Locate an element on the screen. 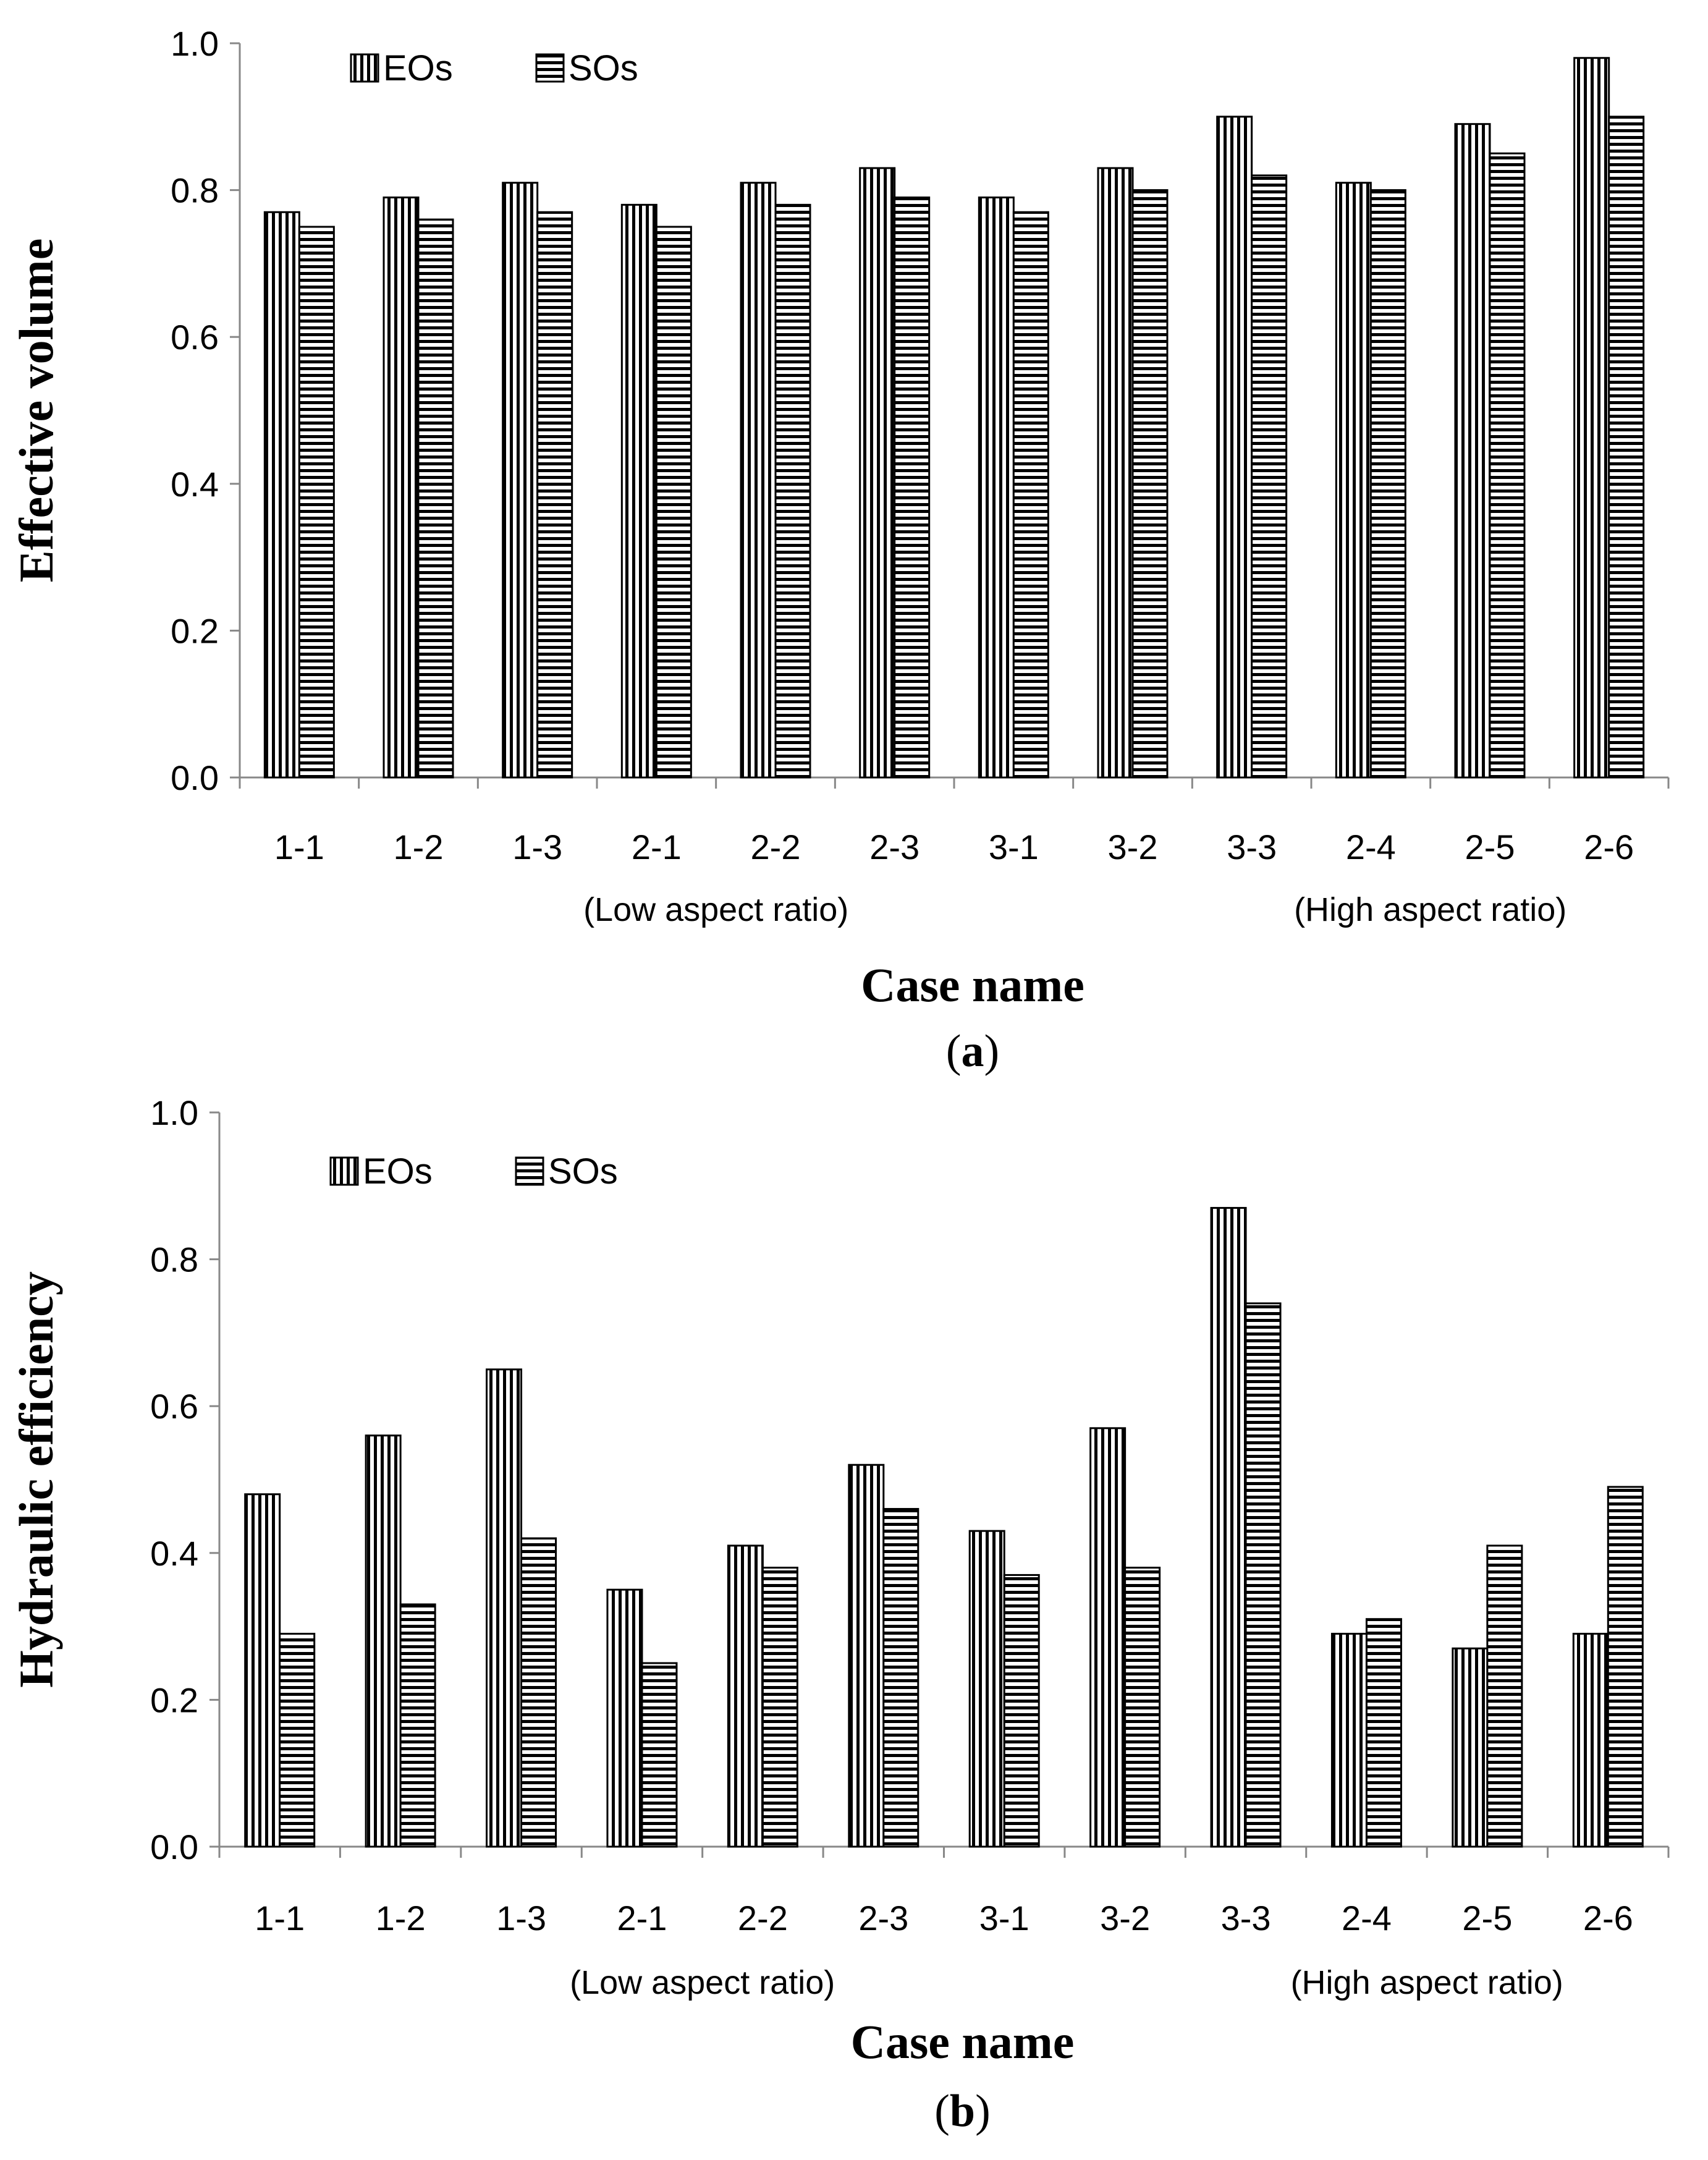  x-tick-label: 2-1 is located at coordinates (642, 1919).